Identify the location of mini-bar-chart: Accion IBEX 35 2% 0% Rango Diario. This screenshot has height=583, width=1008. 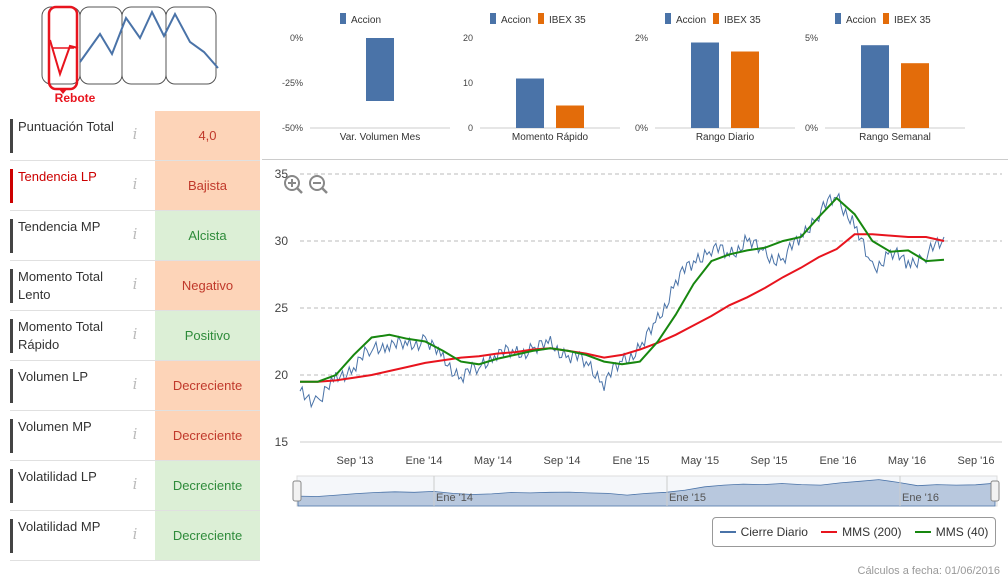
(715, 78).